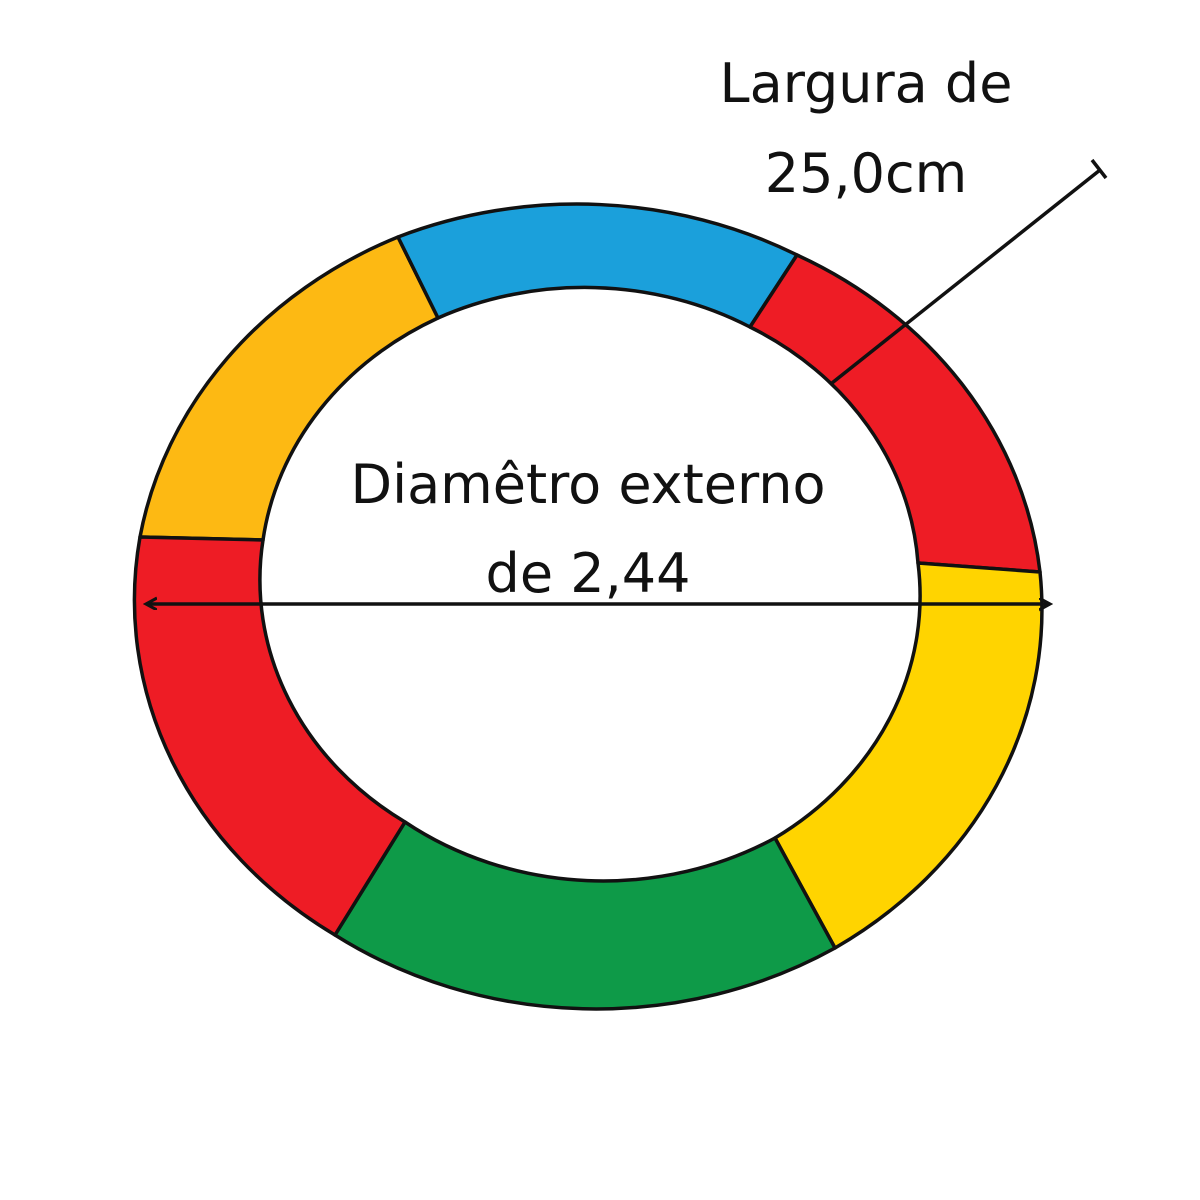  Describe the element at coordinates (895, 413) in the screenshot. I see `ring-segment-red-top` at that location.